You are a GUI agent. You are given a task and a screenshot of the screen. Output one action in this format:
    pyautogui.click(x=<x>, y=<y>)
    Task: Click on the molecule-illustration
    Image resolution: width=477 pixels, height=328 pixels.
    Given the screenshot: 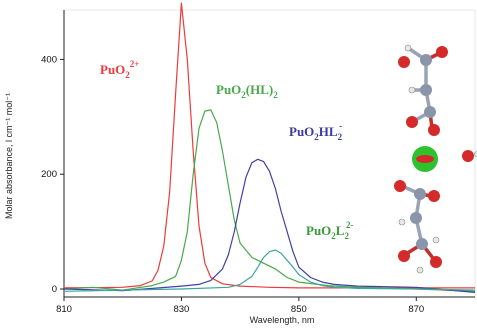 What is the action you would take?
    pyautogui.click(x=435, y=159)
    